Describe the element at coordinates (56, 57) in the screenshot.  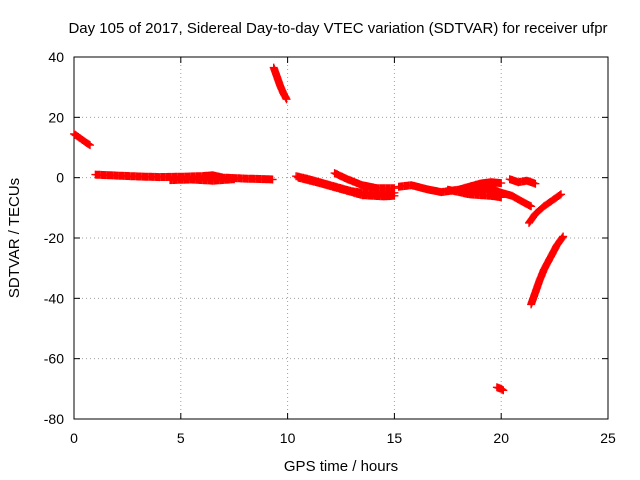
I see `y-tick-label: 40` at that location.